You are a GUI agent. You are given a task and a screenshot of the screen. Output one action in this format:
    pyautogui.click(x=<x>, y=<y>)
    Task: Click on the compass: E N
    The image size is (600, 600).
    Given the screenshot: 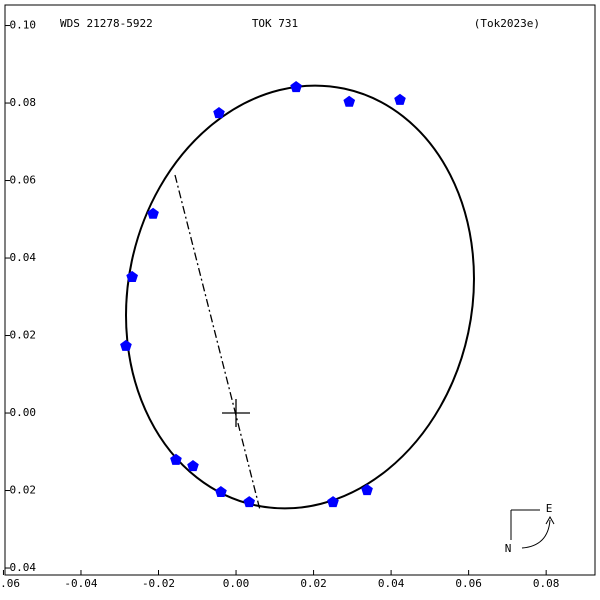 What is the action you would take?
    pyautogui.click(x=530, y=528)
    